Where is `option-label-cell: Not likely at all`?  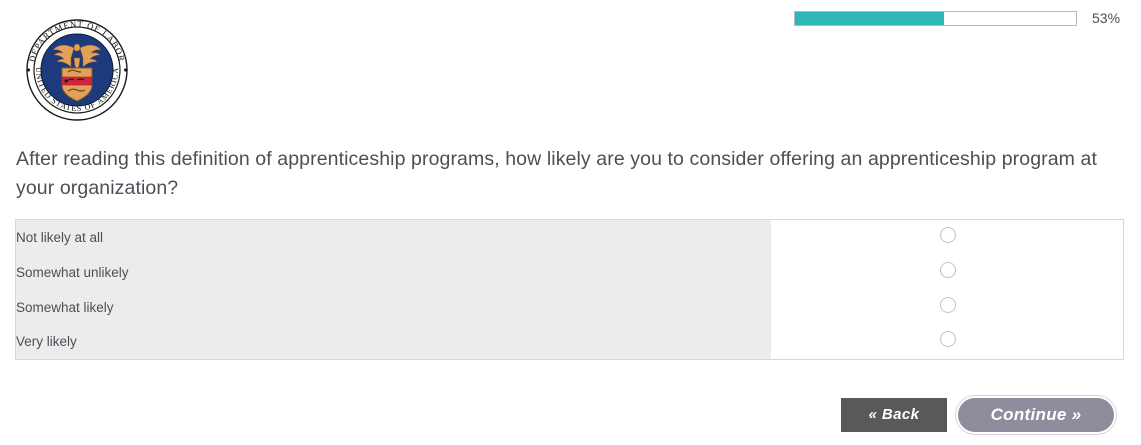 option-label-cell: Not likely at all is located at coordinates (393, 237).